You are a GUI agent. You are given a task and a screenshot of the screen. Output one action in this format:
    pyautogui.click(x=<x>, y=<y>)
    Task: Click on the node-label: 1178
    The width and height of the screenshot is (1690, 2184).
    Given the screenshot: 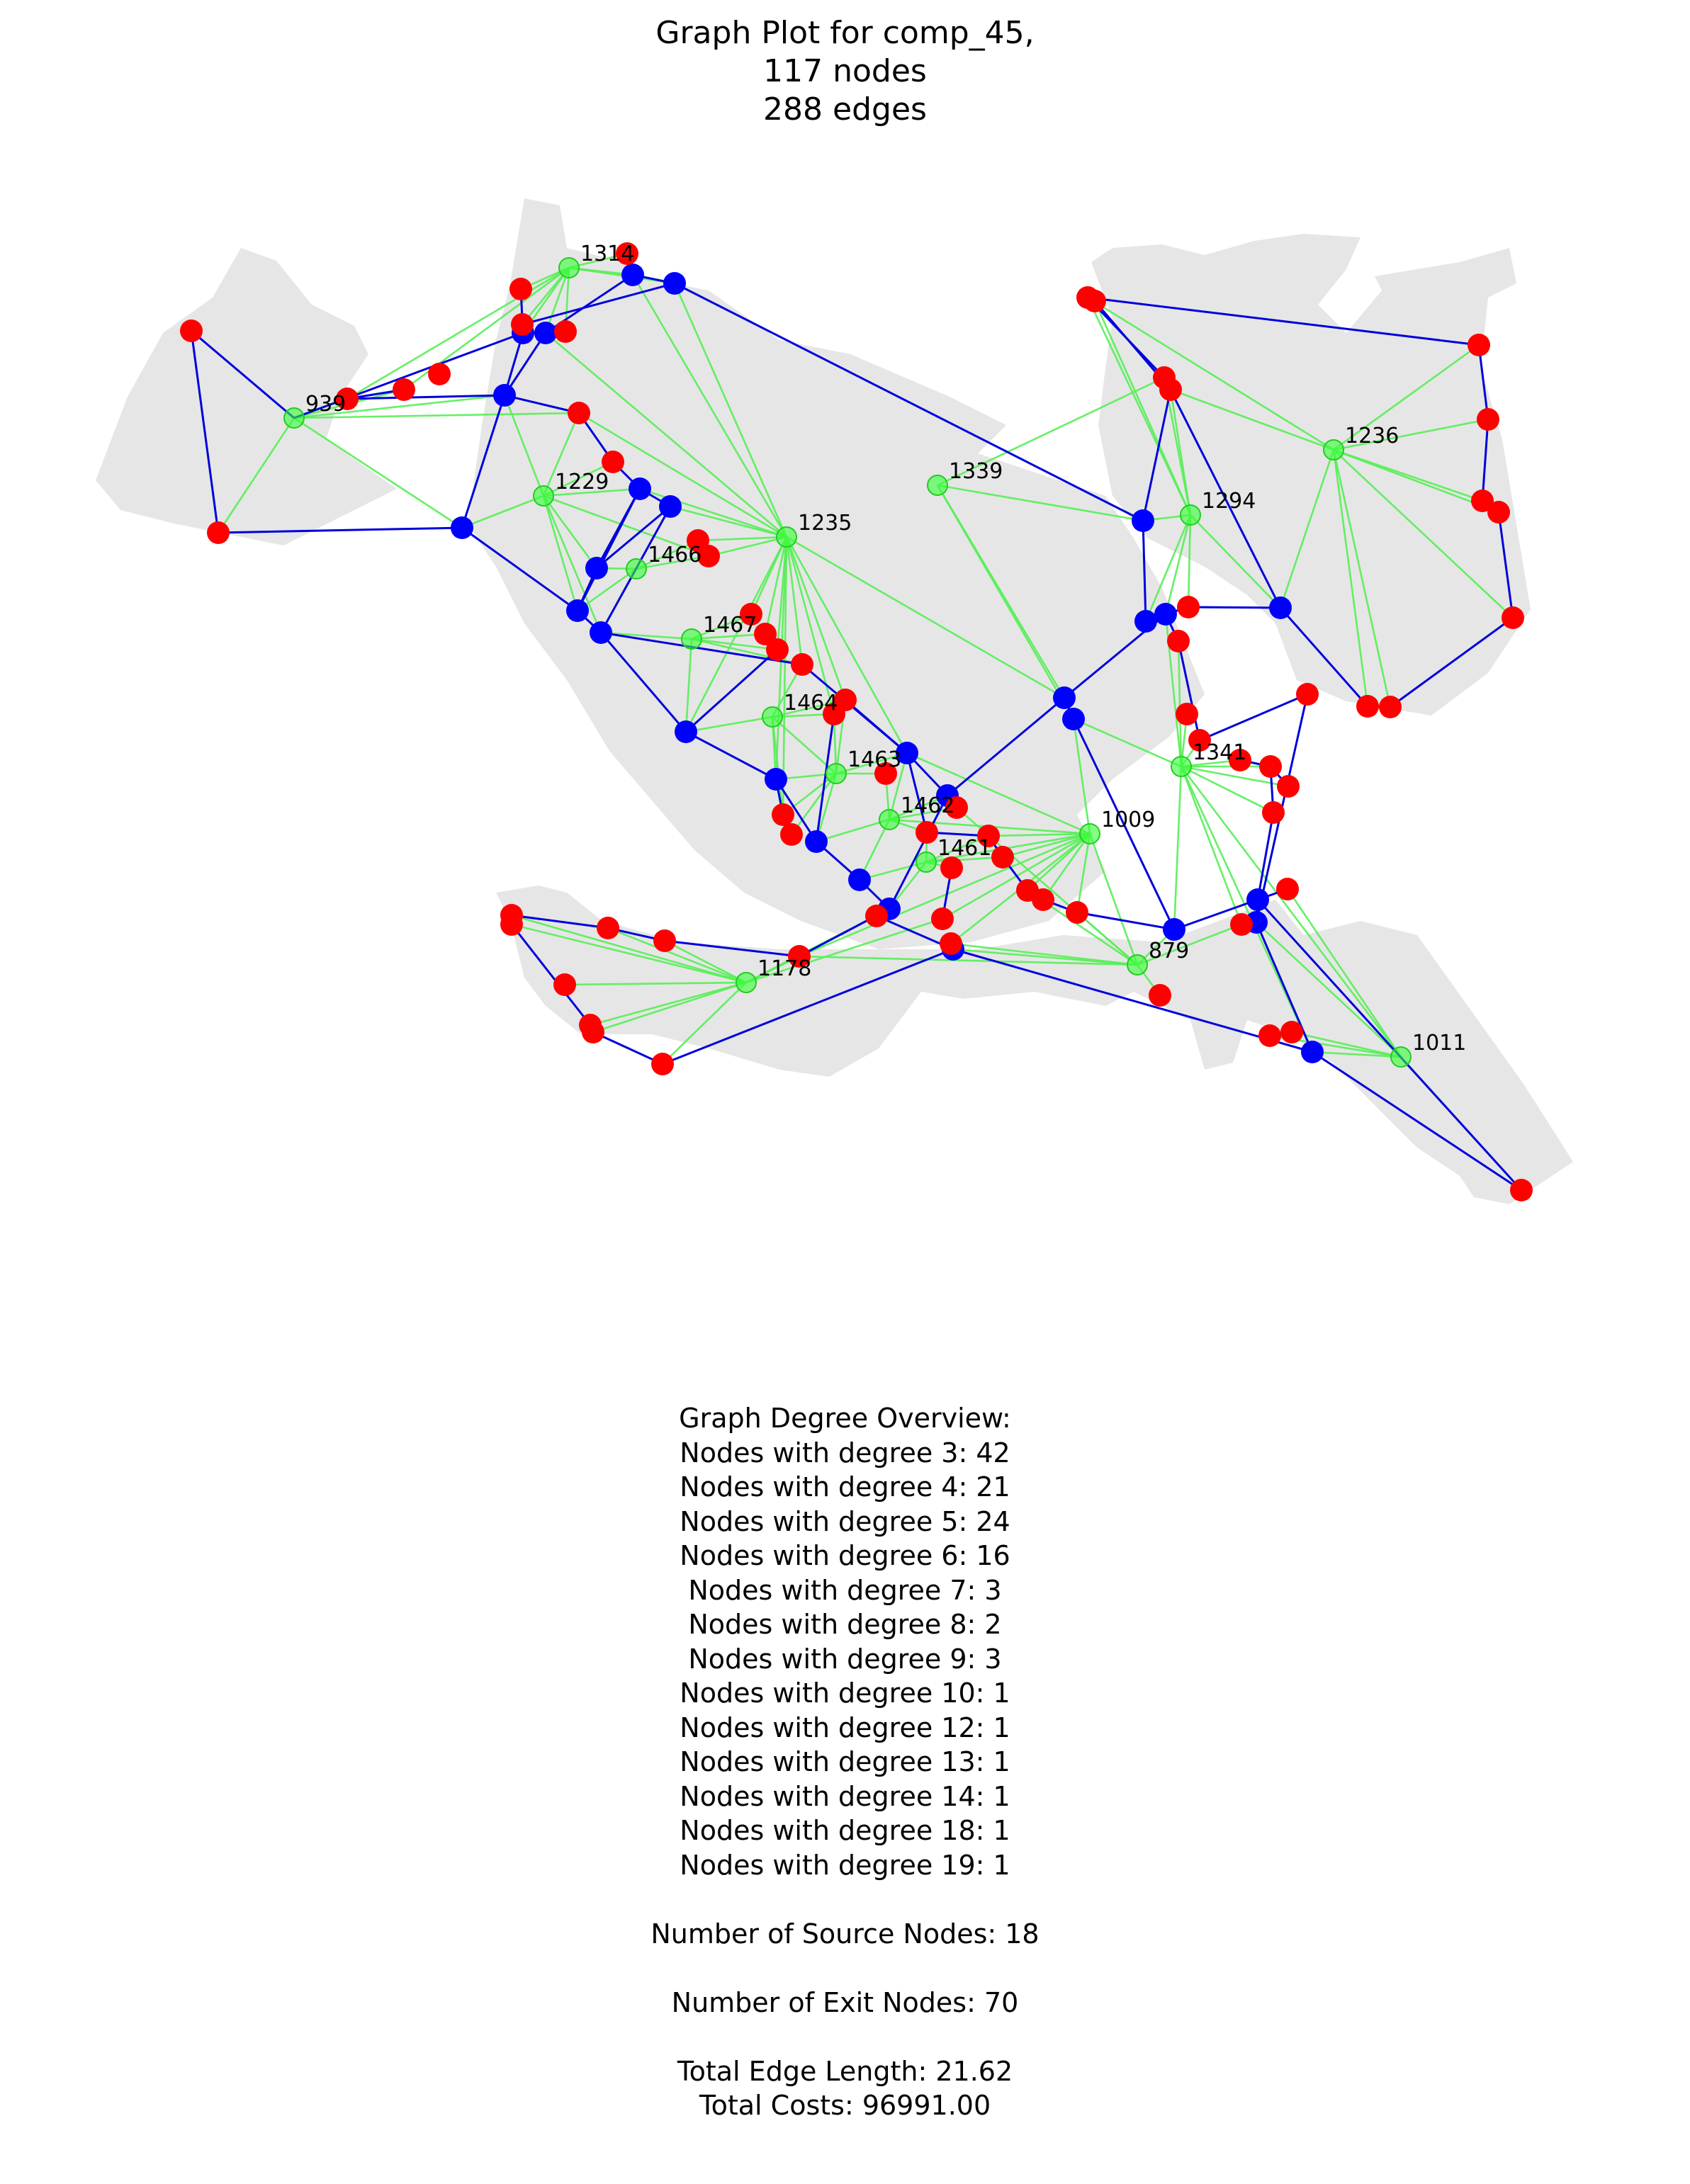 What is the action you would take?
    pyautogui.click(x=784, y=968)
    